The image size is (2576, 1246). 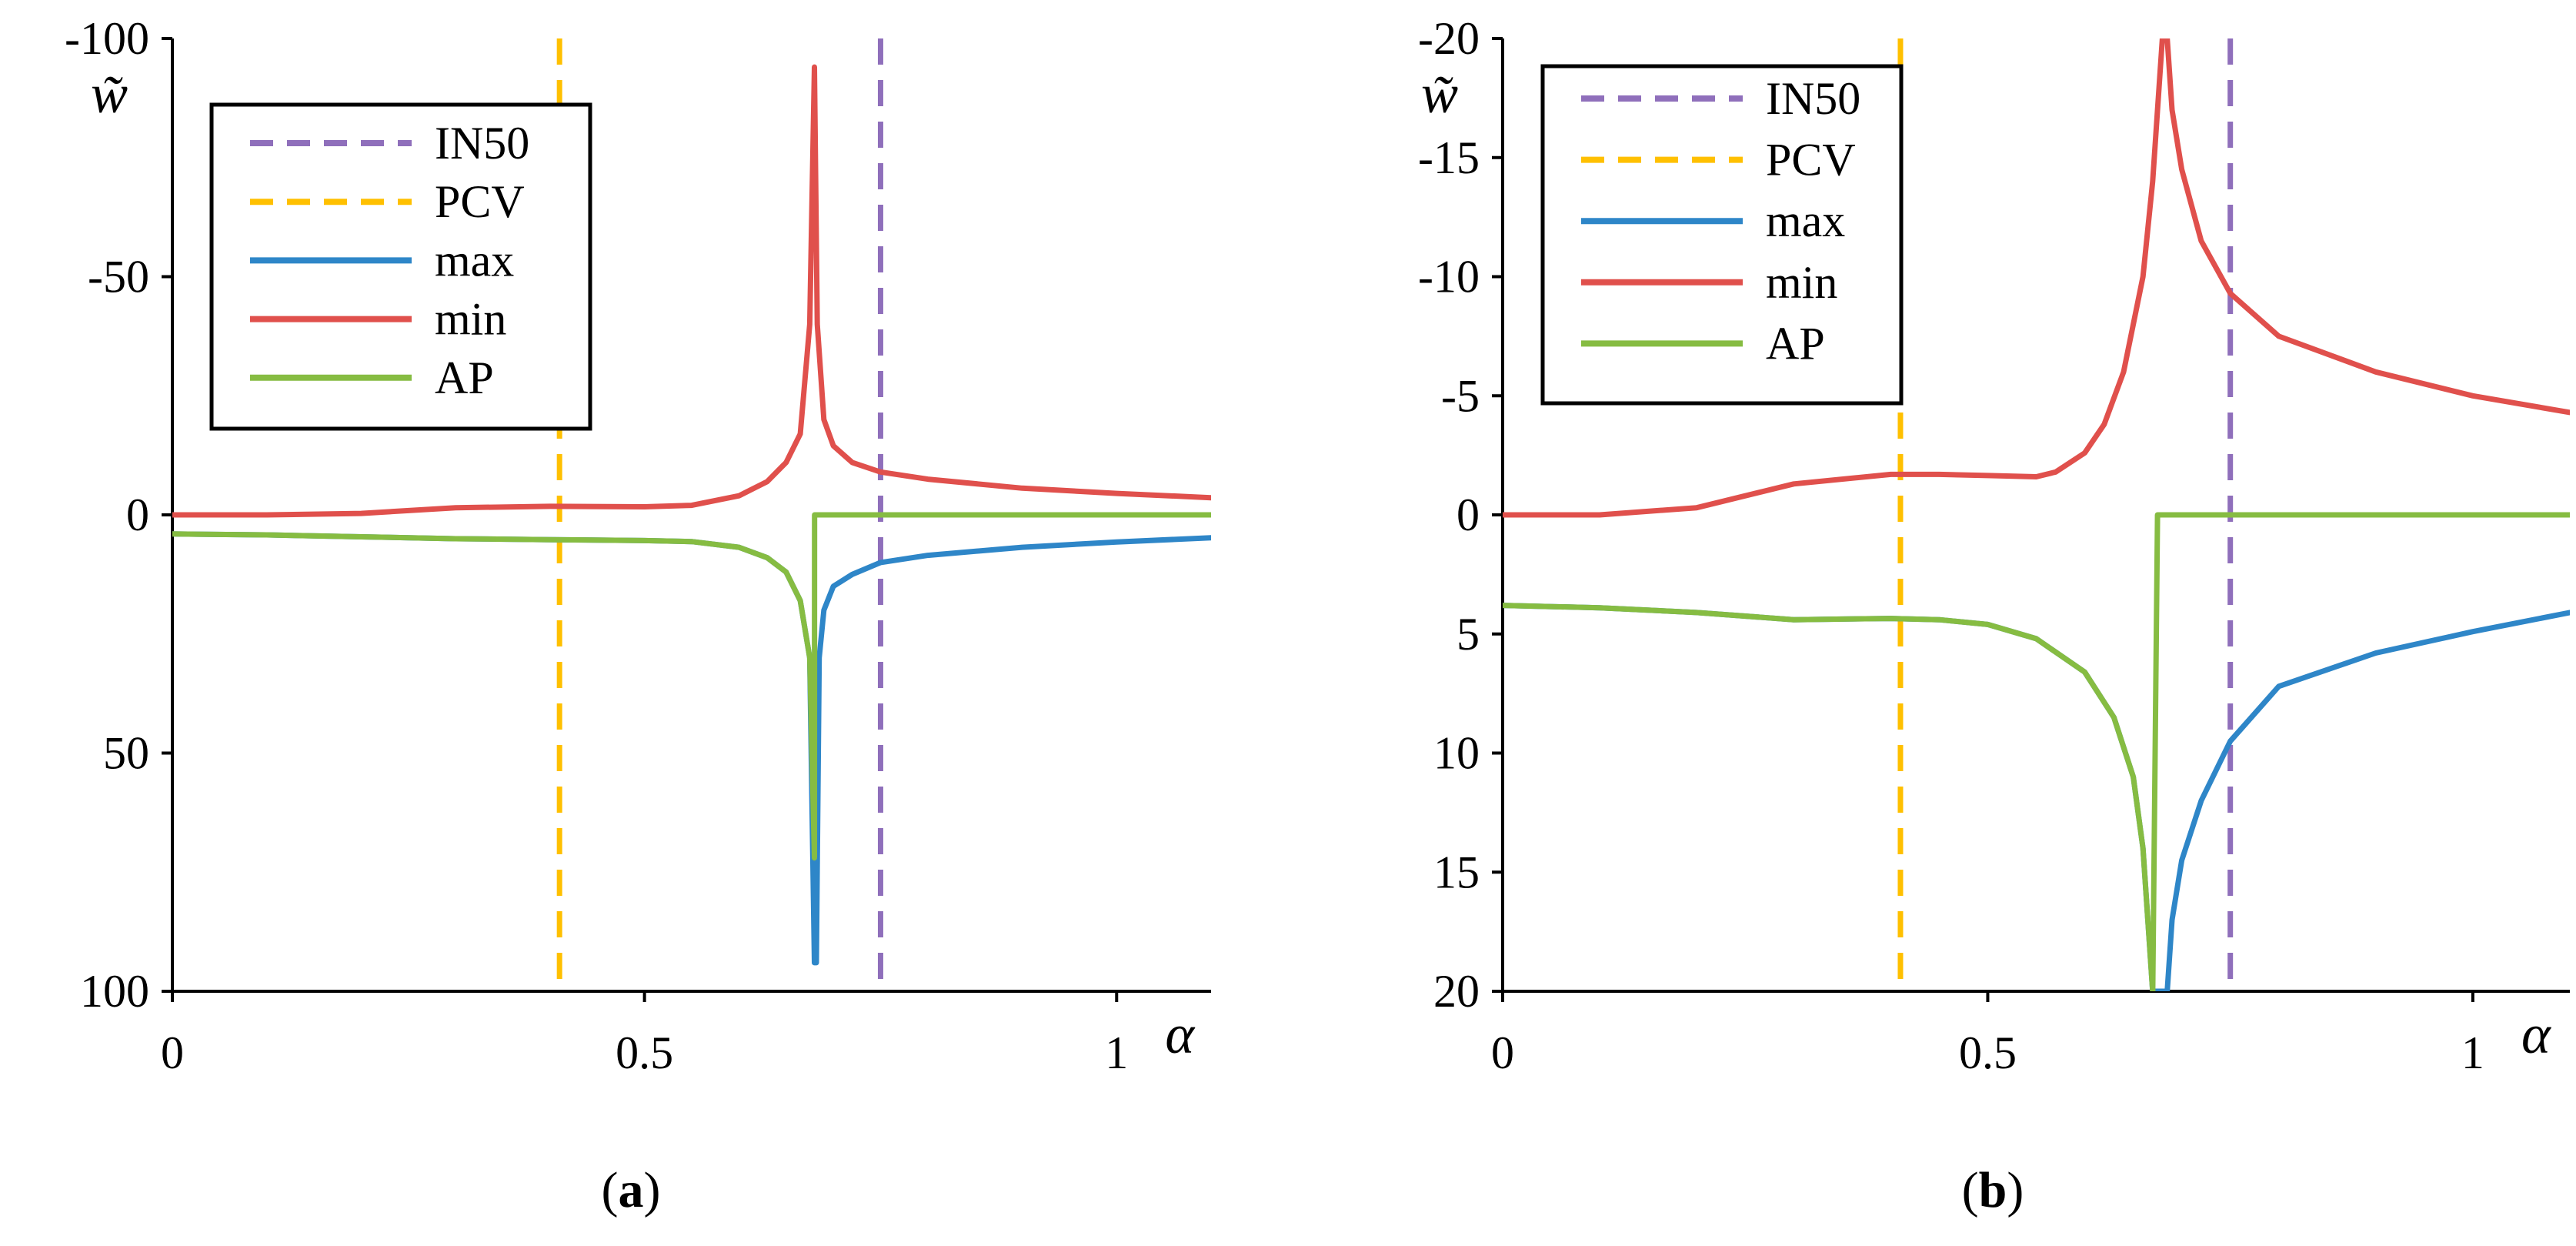 What do you see at coordinates (1456, 753) in the screenshot?
I see `y-tick-label: 10` at bounding box center [1456, 753].